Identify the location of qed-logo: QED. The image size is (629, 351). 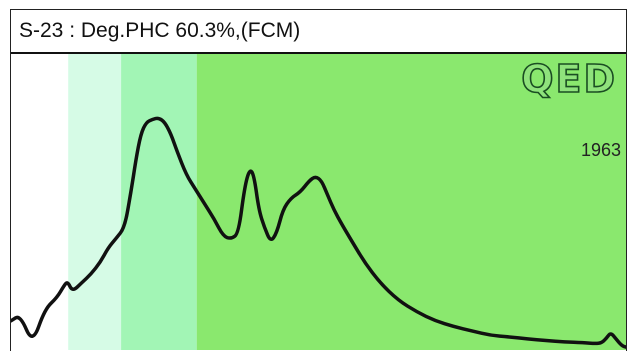
(569, 79).